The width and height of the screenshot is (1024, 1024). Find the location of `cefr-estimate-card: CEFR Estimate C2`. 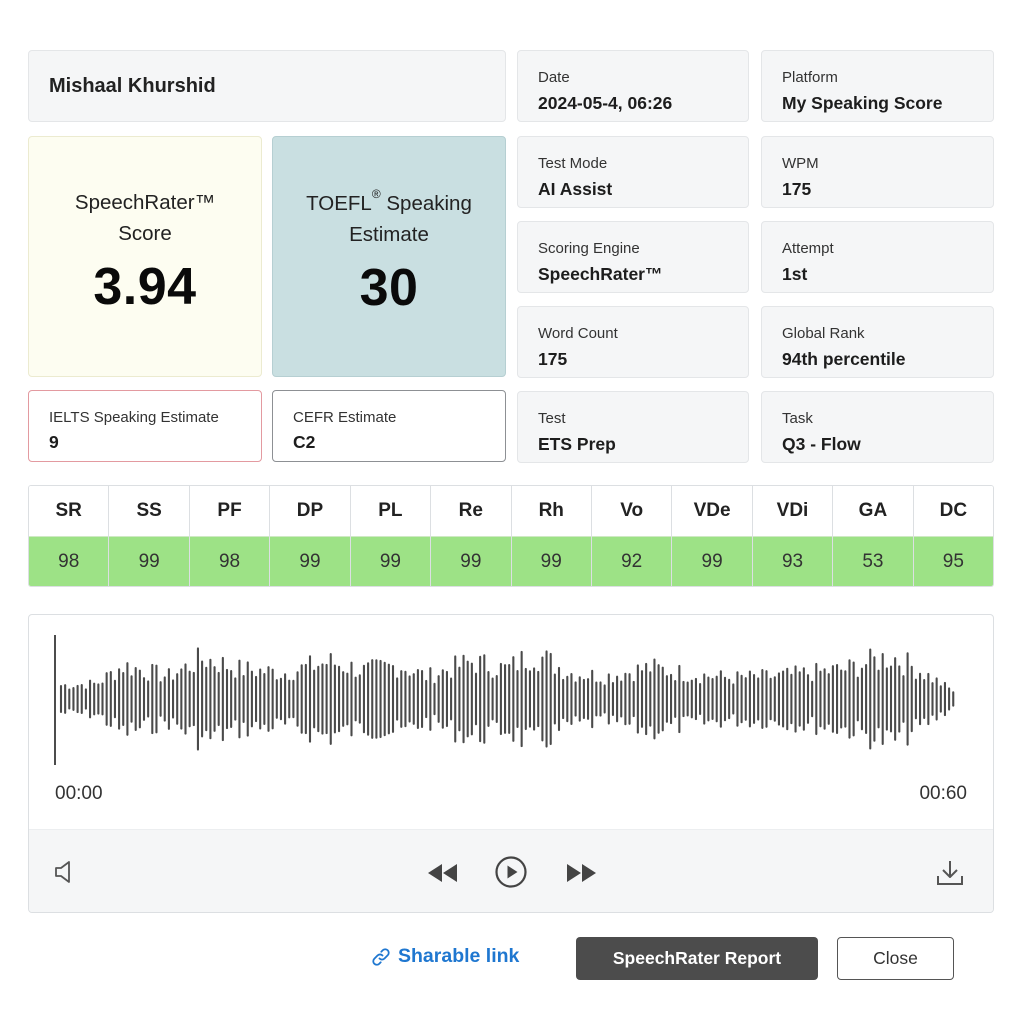

cefr-estimate-card: CEFR Estimate C2 is located at coordinates (389, 426).